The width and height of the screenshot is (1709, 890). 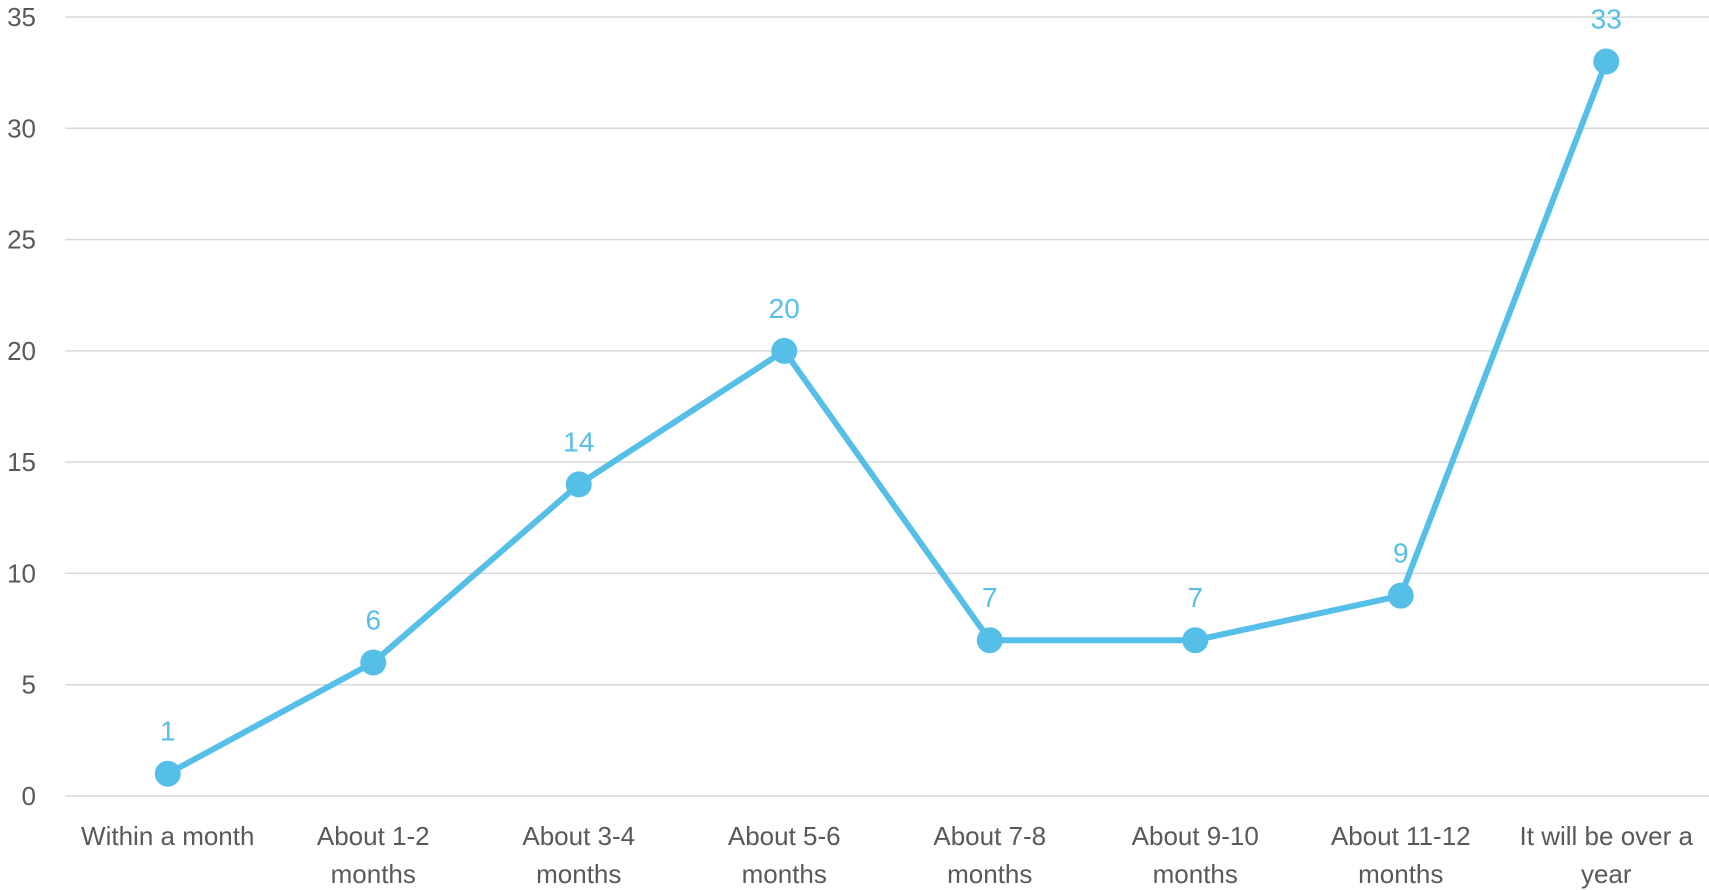 I want to click on x-tick-label-line: Within a month, so click(x=167, y=836).